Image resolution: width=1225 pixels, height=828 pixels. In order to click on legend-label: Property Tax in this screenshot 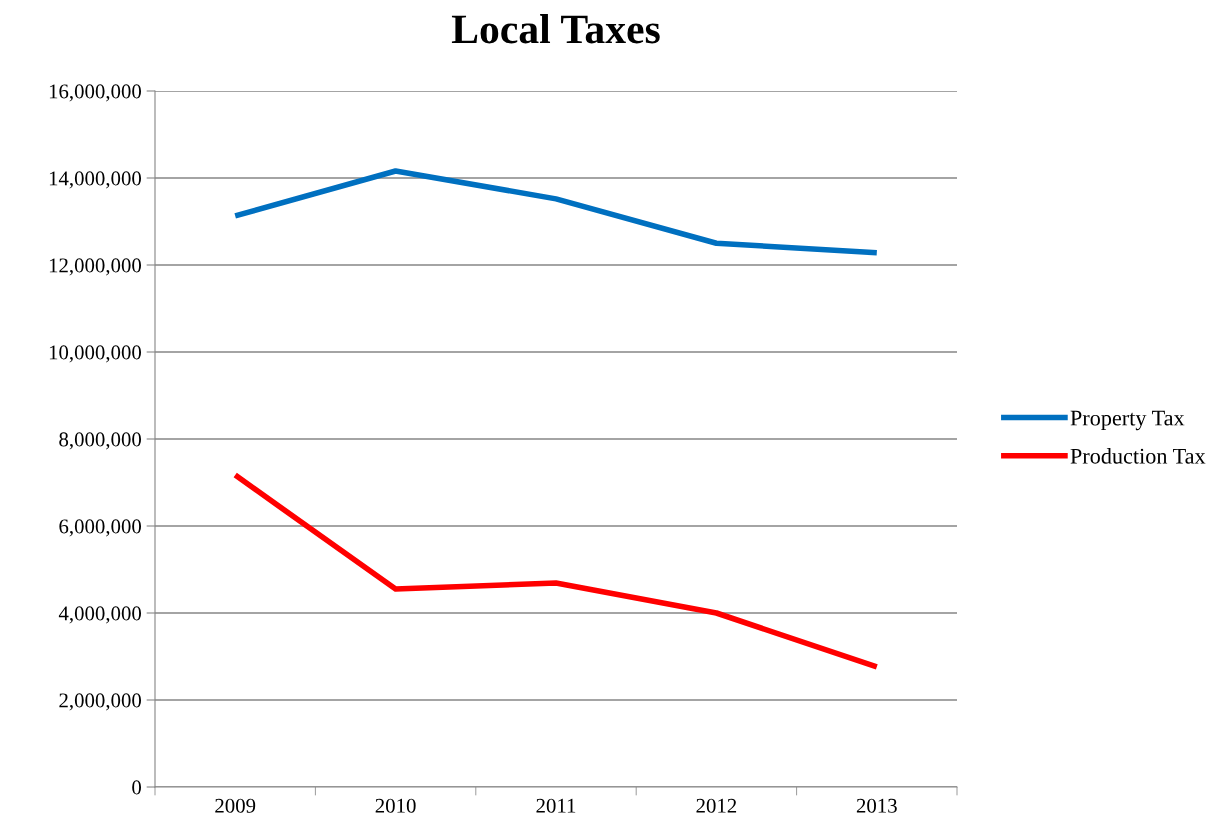, I will do `click(1127, 420)`.